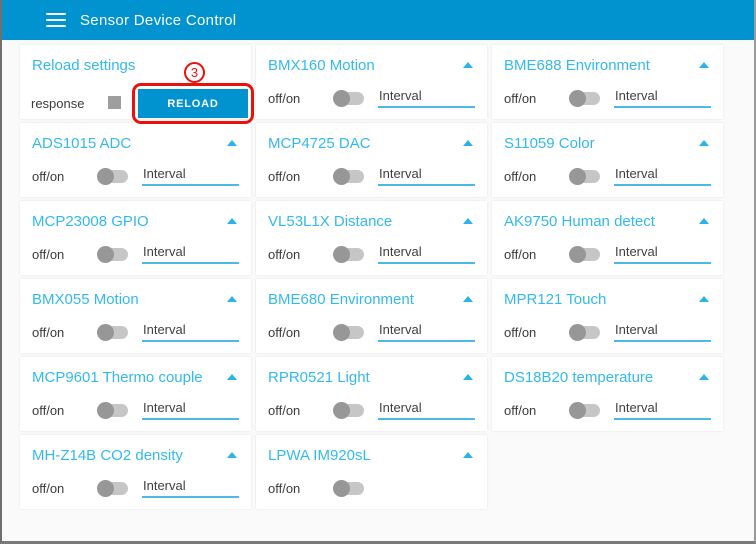  I want to click on panel-title-row: ADS1015 ADC, so click(135, 143).